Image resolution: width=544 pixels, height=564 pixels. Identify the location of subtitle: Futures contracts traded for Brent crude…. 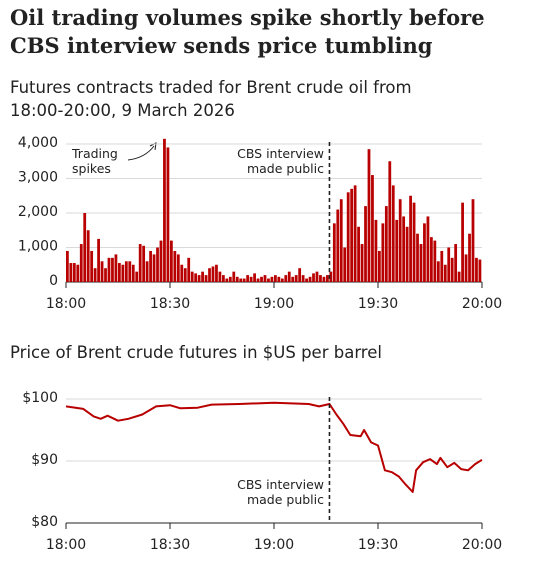
(211, 99).